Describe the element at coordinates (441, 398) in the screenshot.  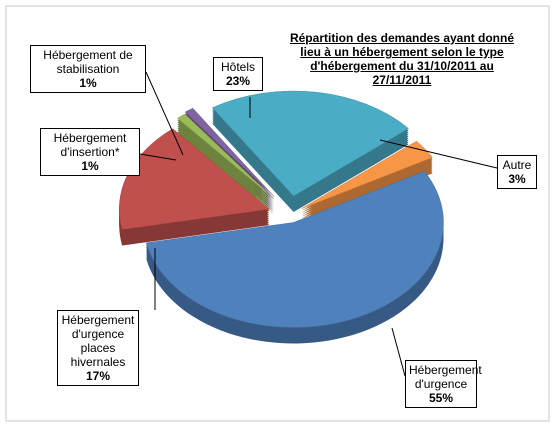
I see `label-value: 55%` at that location.